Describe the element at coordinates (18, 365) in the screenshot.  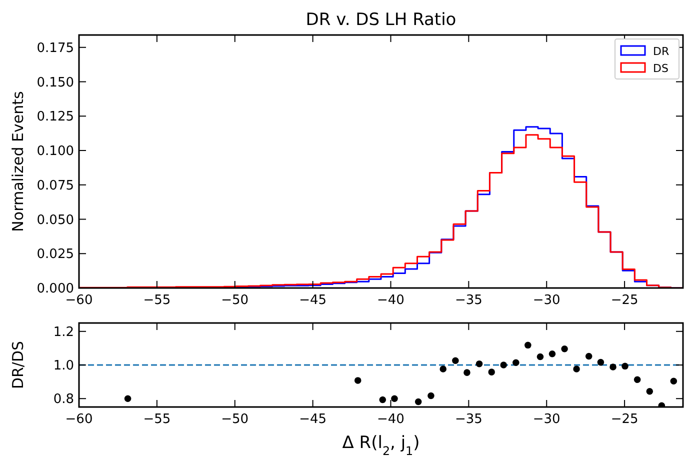
I see `y-axis-title: DR/DS` at that location.